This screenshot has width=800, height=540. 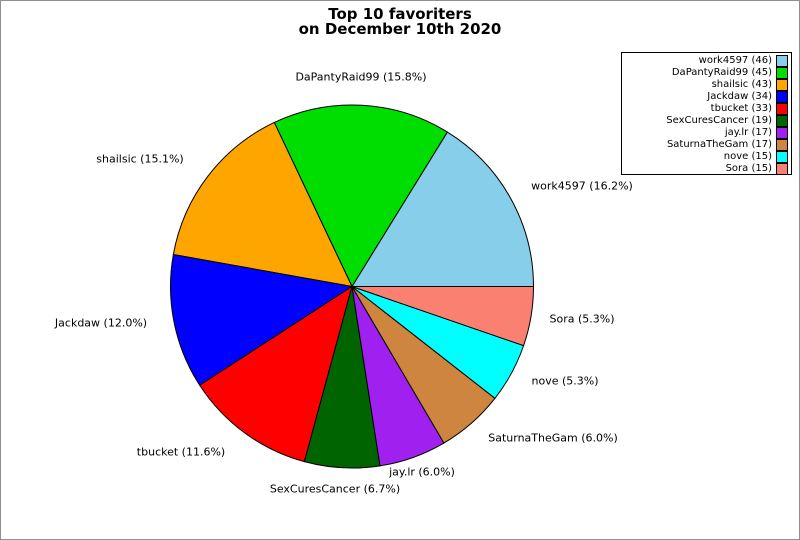 I want to click on legend-row-shailsic: shailsic (43), so click(x=706, y=85).